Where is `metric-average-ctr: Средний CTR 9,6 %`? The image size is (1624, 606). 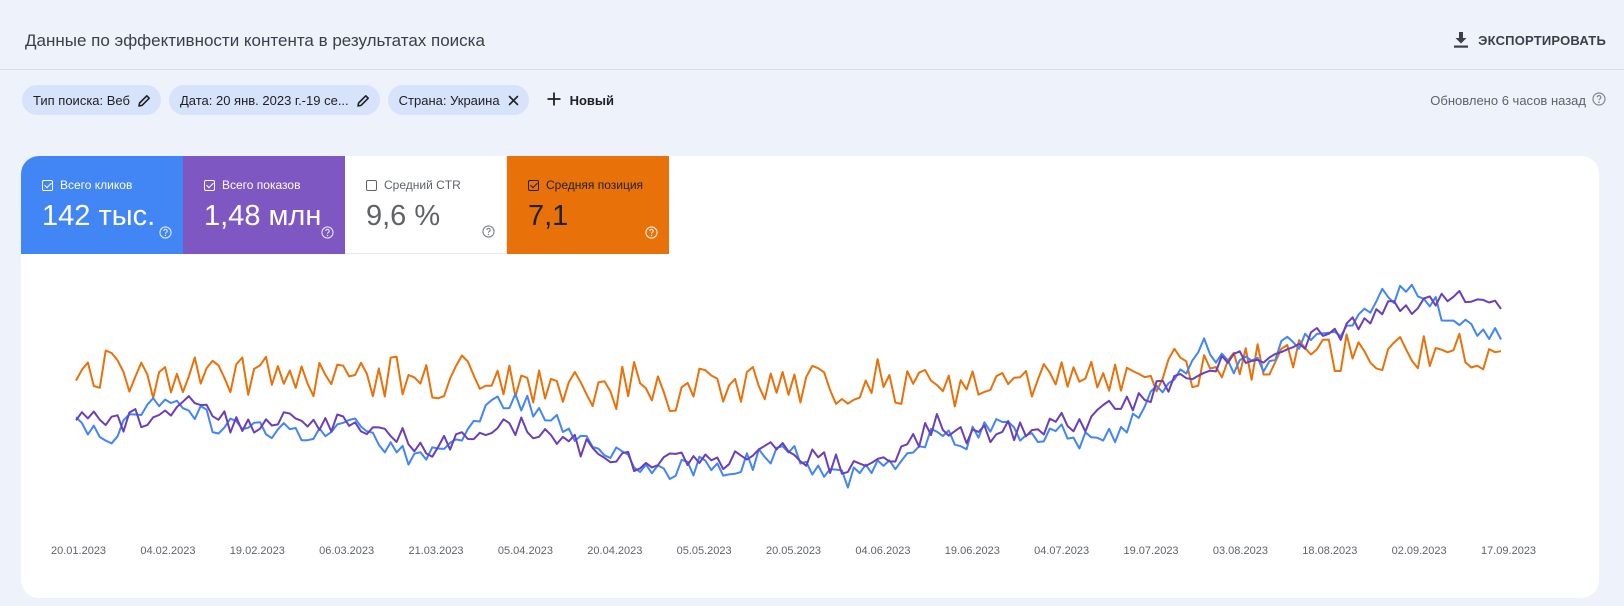 metric-average-ctr: Средний CTR 9,6 % is located at coordinates (426, 205).